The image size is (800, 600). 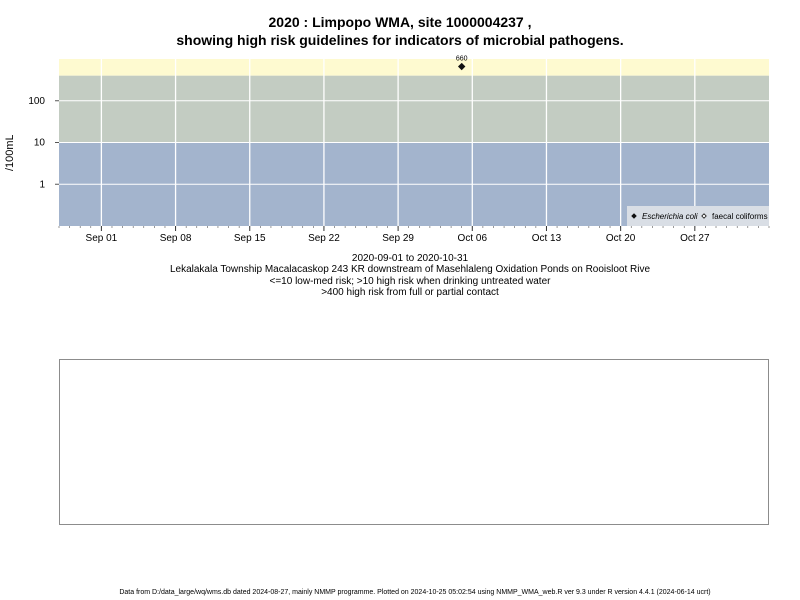 What do you see at coordinates (324, 238) in the screenshot?
I see `x-tick-label-3: Sep 22` at bounding box center [324, 238].